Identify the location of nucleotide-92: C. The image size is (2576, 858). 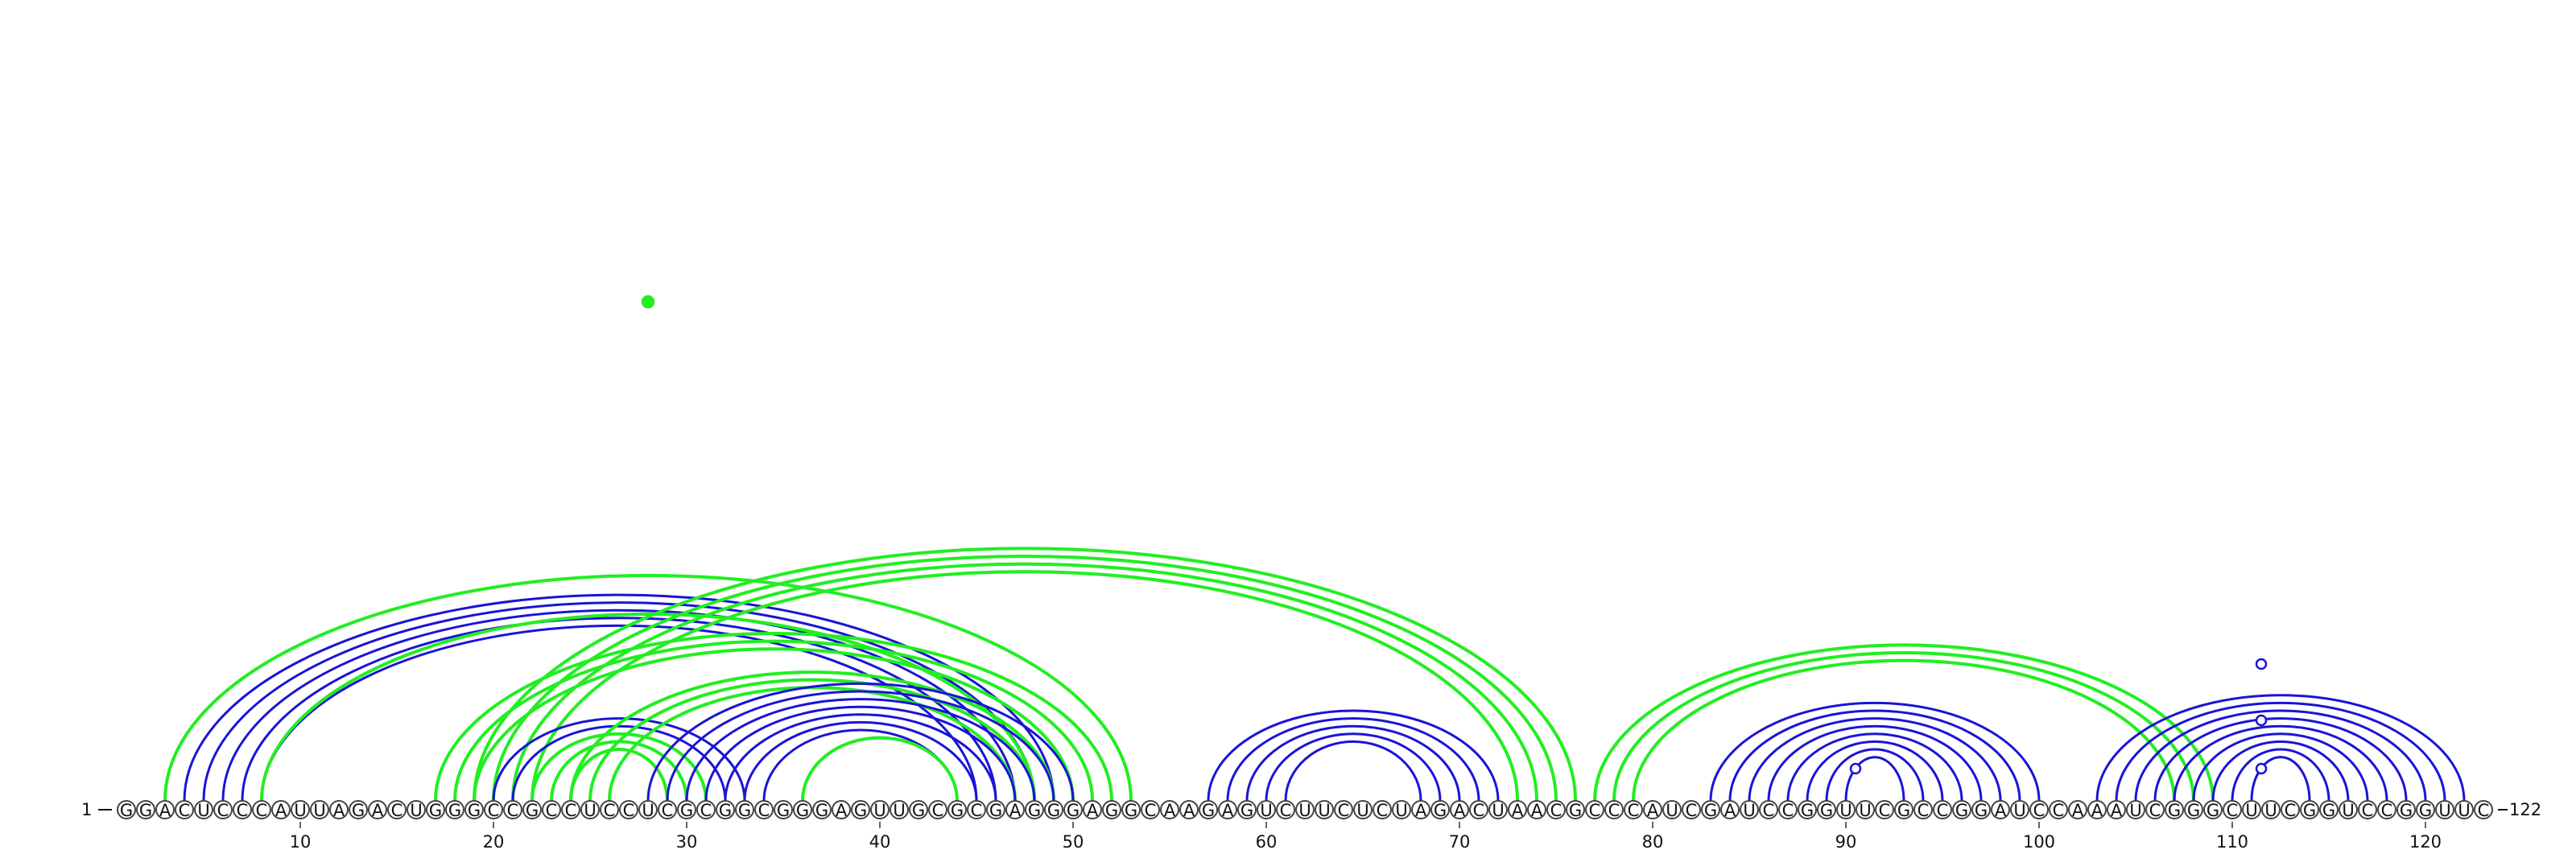
(1884, 810).